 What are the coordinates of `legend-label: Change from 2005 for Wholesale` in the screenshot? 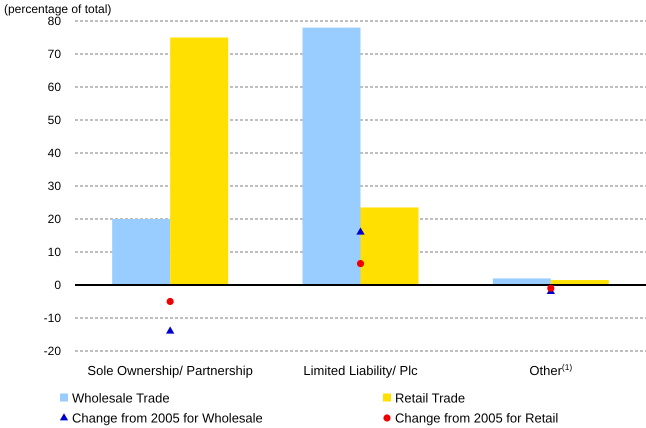 It's located at (167, 418).